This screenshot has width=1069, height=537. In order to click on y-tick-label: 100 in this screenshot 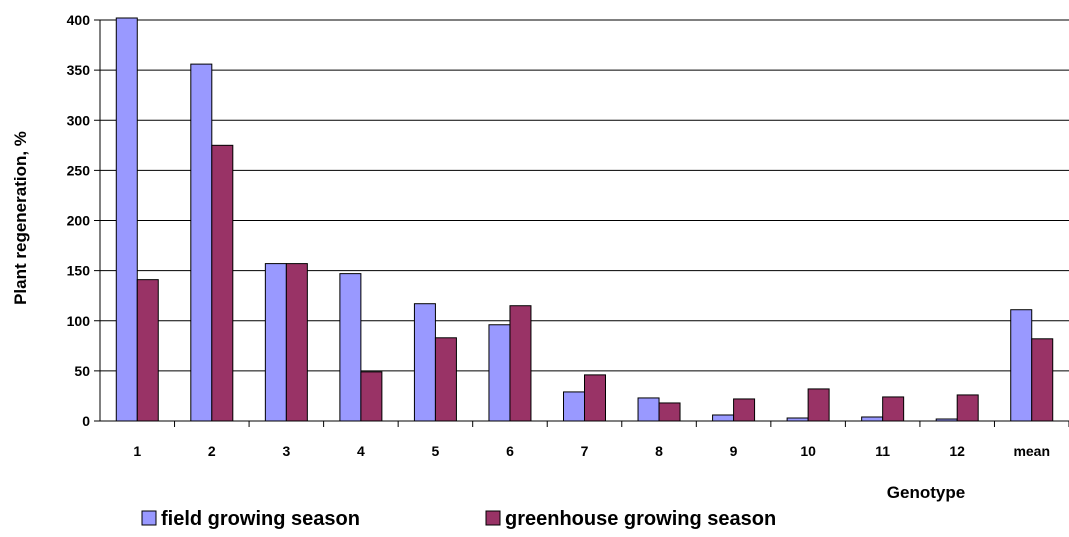, I will do `click(79, 321)`.